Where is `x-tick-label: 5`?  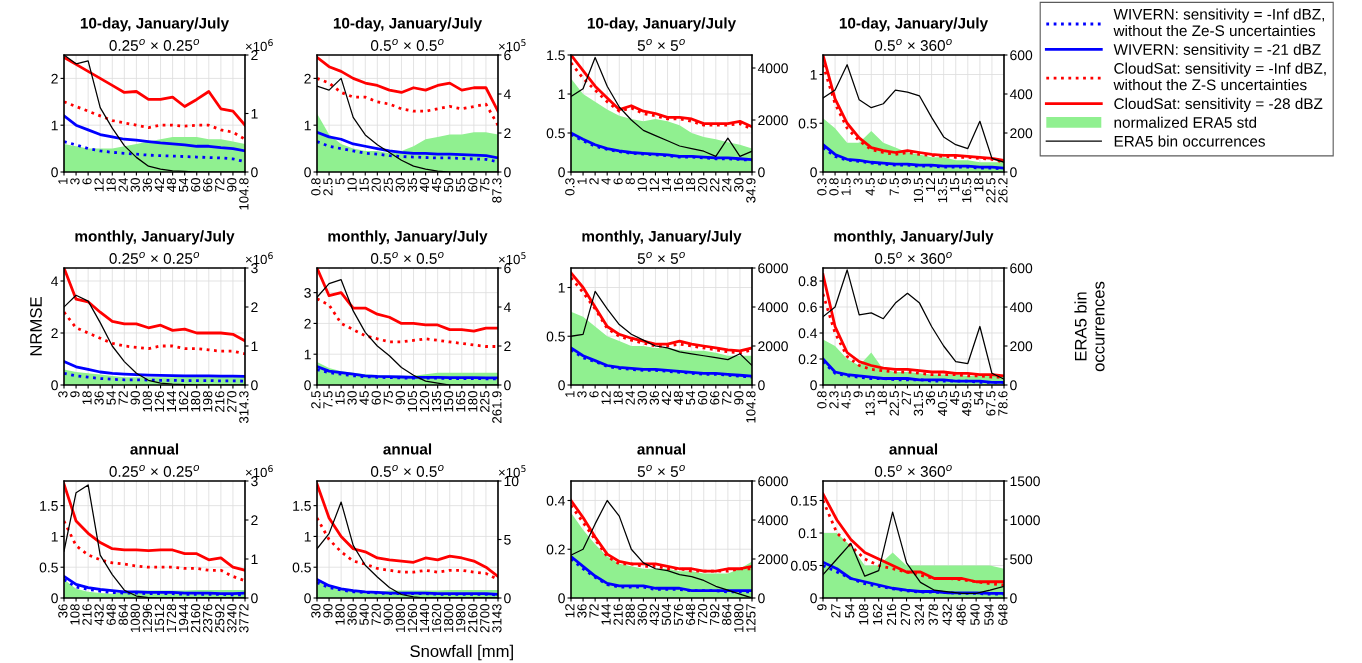
x-tick-label: 5 is located at coordinates (340, 181).